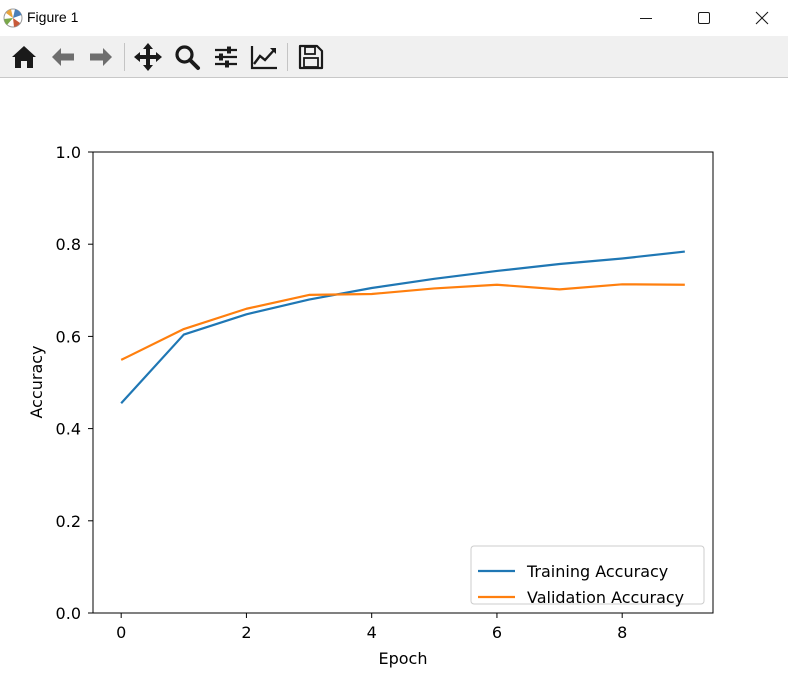  I want to click on close-button, so click(760, 18).